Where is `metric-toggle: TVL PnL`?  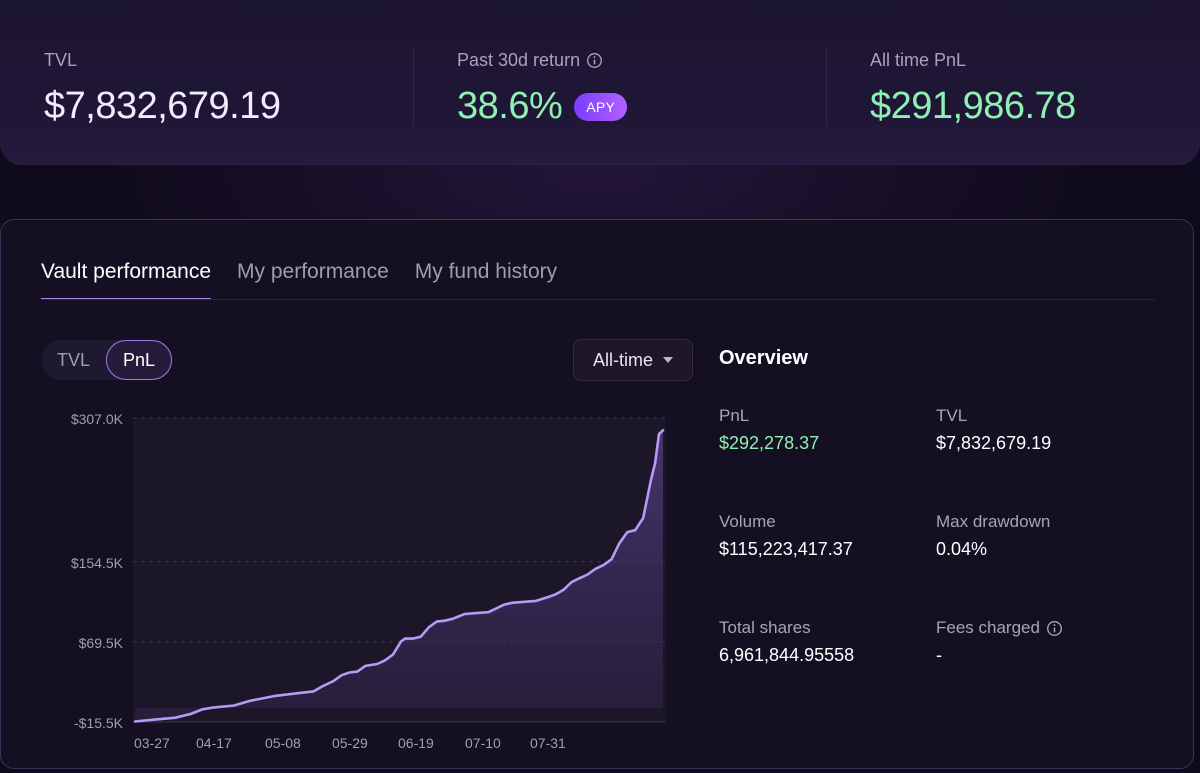
metric-toggle: TVL PnL is located at coordinates (107, 360).